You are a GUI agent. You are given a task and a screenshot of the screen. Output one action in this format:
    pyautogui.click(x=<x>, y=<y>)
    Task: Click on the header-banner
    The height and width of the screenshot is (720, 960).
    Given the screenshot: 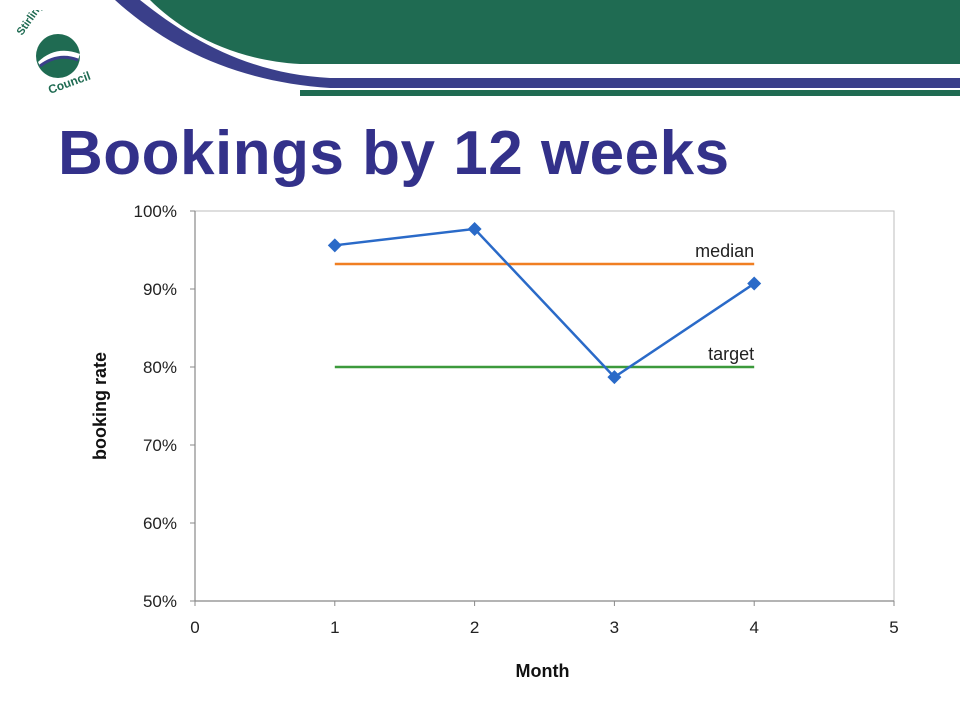 What is the action you would take?
    pyautogui.click(x=537, y=48)
    